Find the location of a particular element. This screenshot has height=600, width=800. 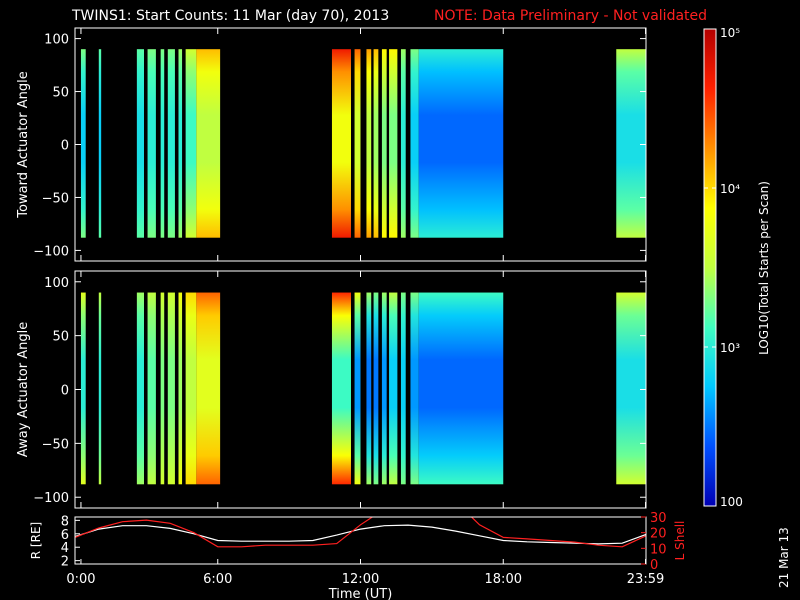

y-tick-label: 2 is located at coordinates (65, 562).